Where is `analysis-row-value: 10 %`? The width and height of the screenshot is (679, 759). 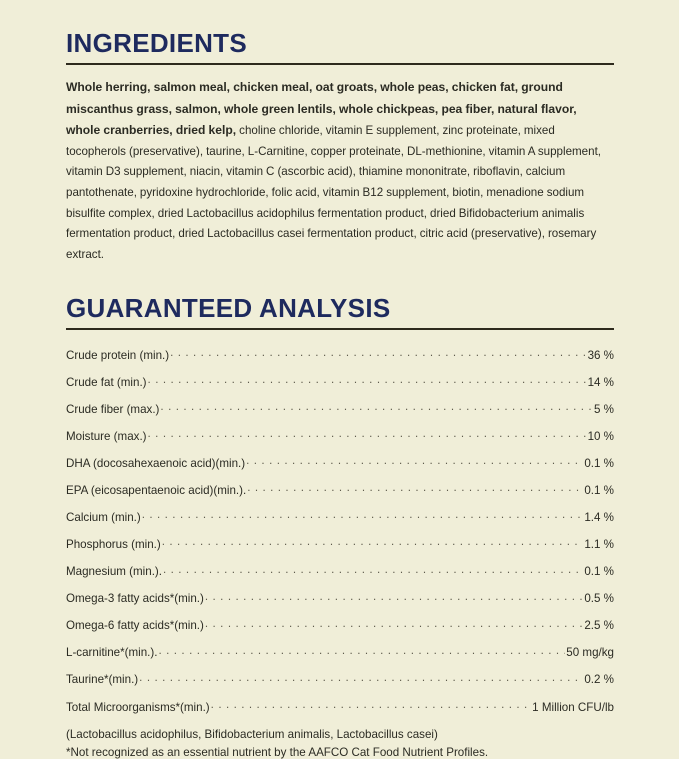
analysis-row-value: 10 % is located at coordinates (600, 436).